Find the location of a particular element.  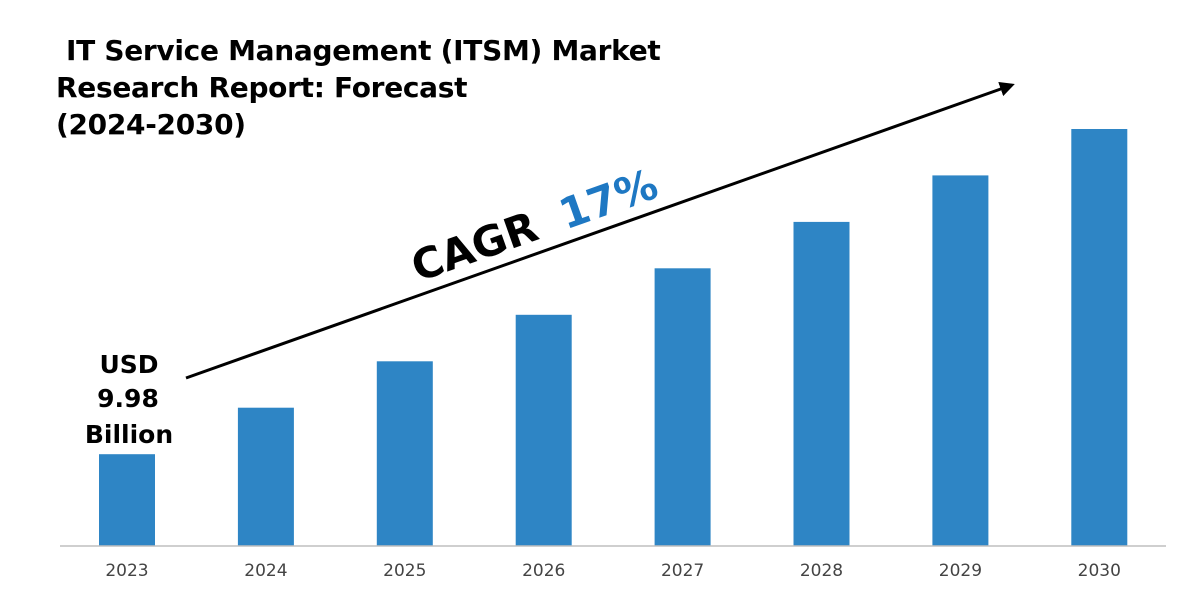

x-tick-label-2027: 2027 is located at coordinates (682, 571).